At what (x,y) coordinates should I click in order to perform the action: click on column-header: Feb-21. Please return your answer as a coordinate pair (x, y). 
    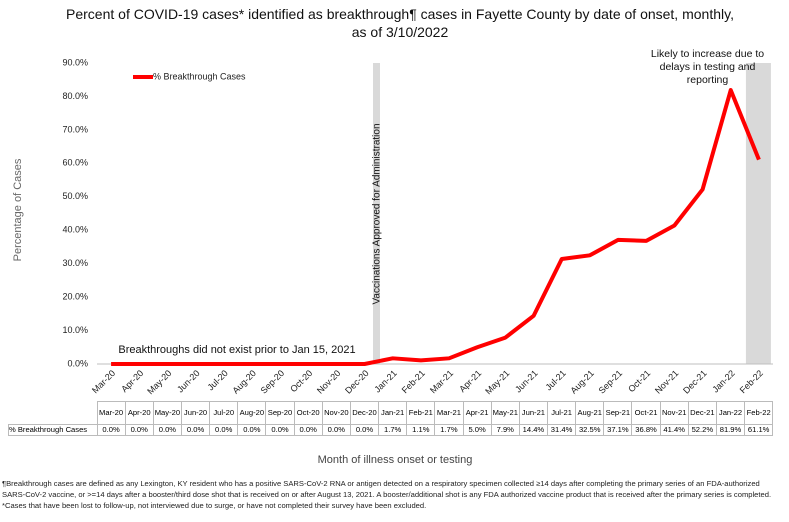
    Looking at the image, I should click on (421, 413).